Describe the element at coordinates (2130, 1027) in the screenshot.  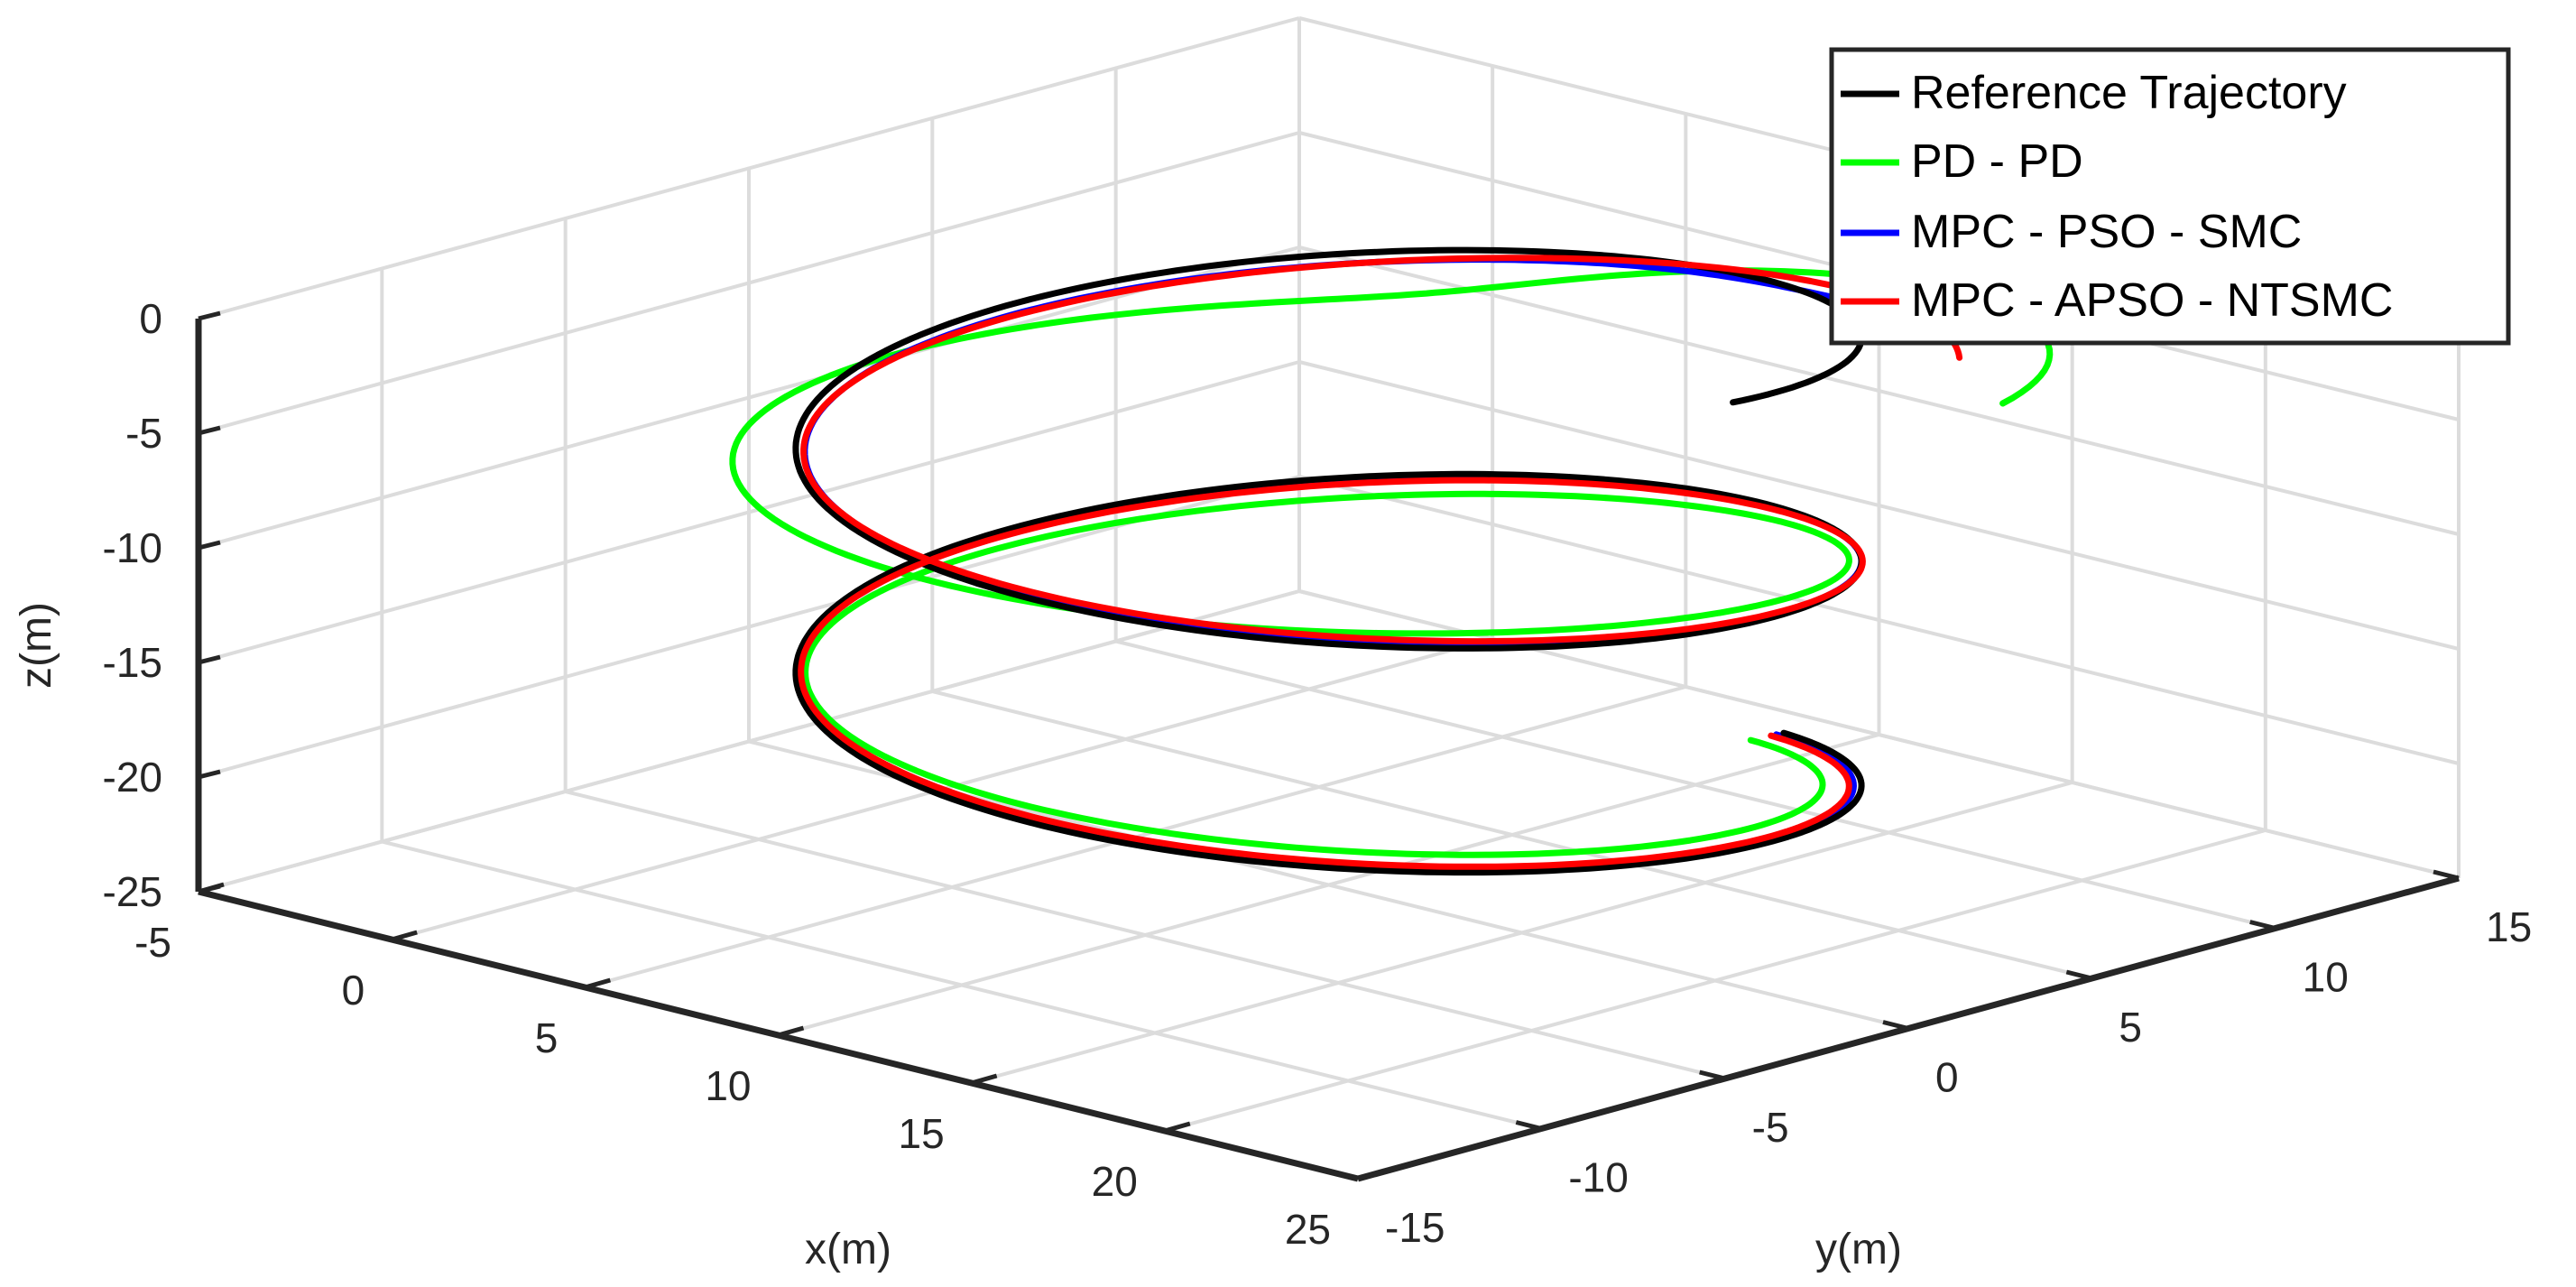
I see `y-tick-label: 5` at that location.